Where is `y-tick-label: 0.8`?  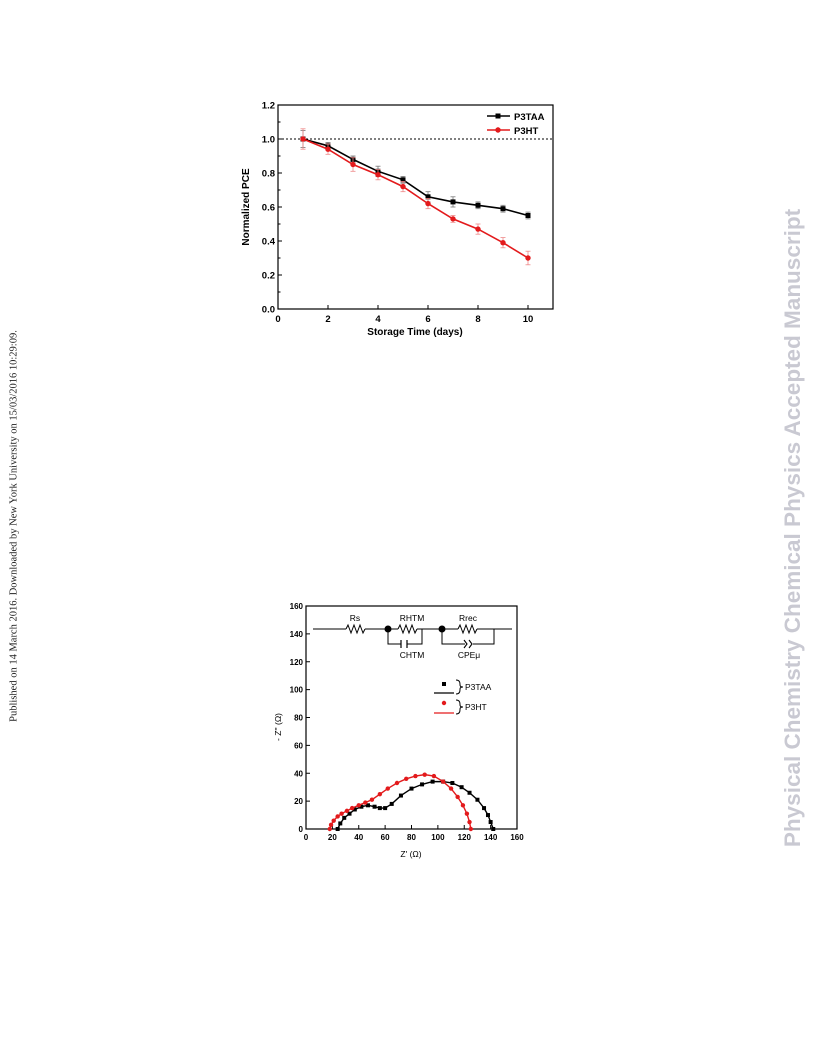 y-tick-label: 0.8 is located at coordinates (268, 174).